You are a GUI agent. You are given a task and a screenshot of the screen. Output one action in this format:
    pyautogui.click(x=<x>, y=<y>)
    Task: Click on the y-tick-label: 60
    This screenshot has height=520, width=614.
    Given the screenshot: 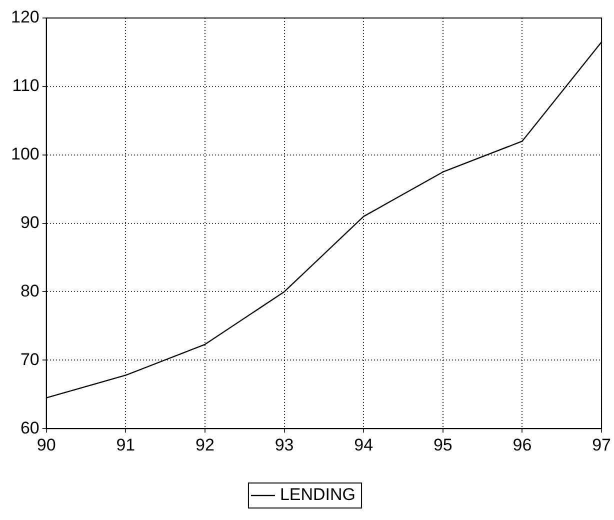 What is the action you would take?
    pyautogui.click(x=30, y=428)
    